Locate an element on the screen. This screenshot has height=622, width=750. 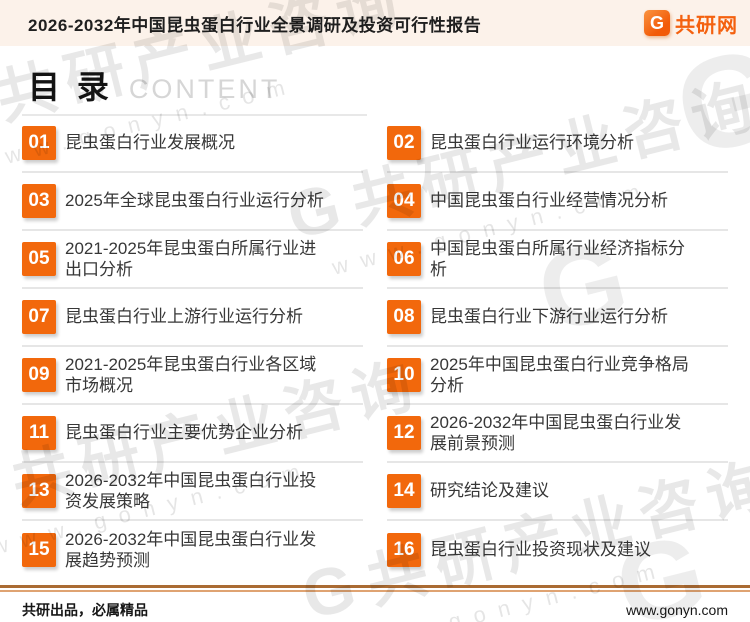
item-label: 中国昆虫蛋白所属行业经济指标分析 is located at coordinates (557, 258).